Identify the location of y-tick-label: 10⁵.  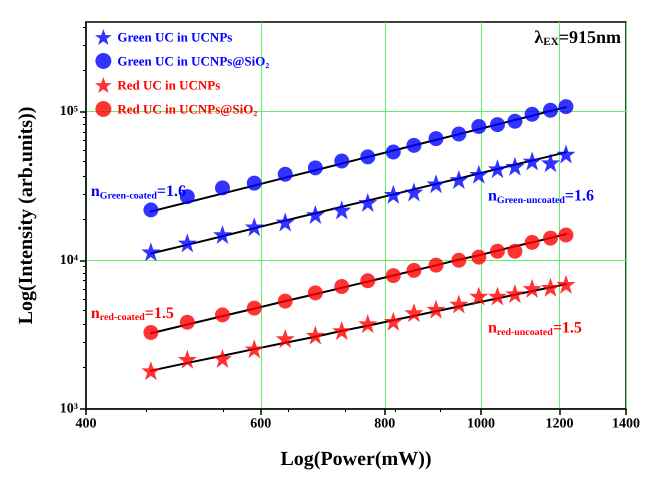
(69, 112).